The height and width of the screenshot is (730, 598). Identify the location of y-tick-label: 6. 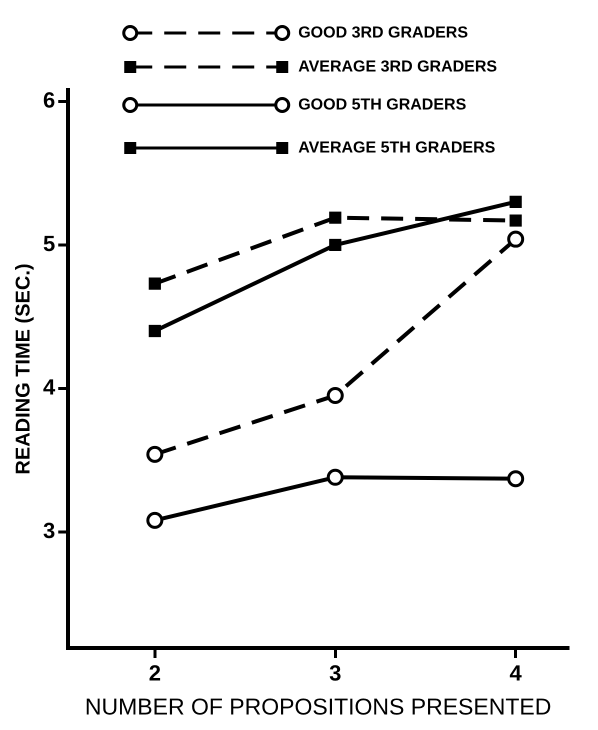
(49, 100).